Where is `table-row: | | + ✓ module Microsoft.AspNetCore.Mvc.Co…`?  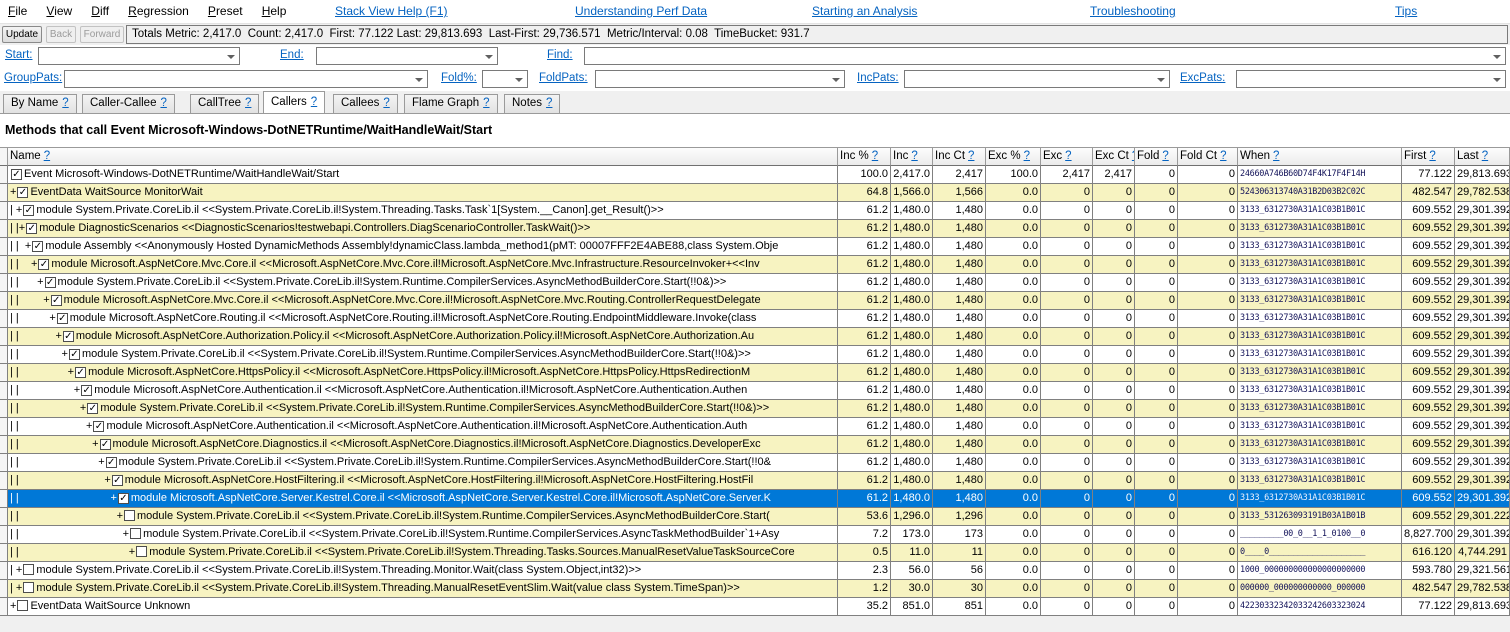 table-row: | | + ✓ module Microsoft.AspNetCore.Mvc.Co… is located at coordinates (755, 265).